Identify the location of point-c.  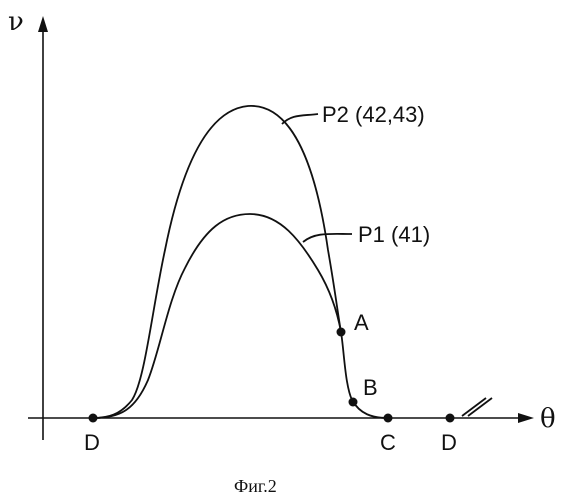
(388, 418).